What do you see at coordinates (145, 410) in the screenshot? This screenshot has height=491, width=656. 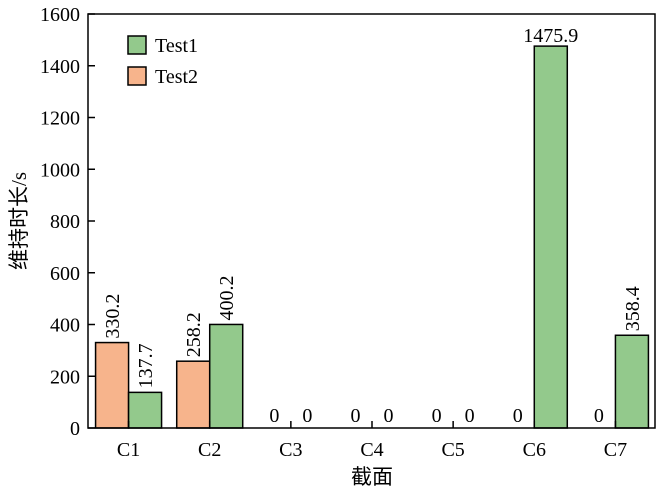 I see `bar-test1-c1` at bounding box center [145, 410].